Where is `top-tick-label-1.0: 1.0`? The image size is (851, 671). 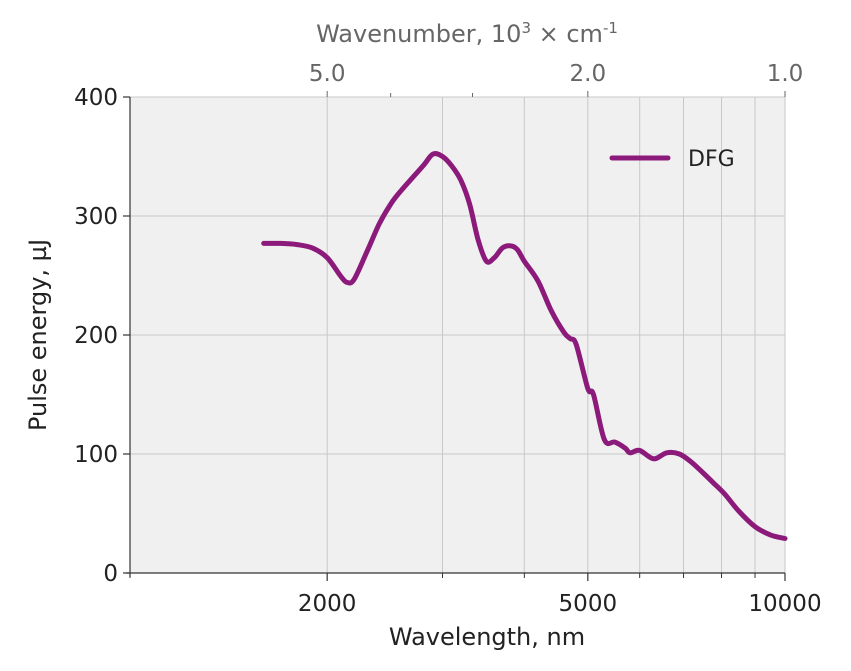 top-tick-label-1.0: 1.0 is located at coordinates (785, 74).